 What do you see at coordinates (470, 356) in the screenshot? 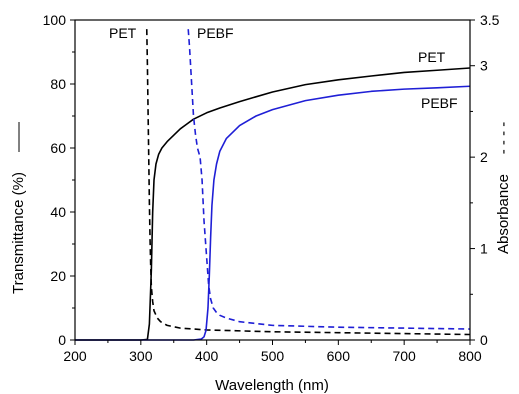
I see `x-tick-label-800: 800` at bounding box center [470, 356].